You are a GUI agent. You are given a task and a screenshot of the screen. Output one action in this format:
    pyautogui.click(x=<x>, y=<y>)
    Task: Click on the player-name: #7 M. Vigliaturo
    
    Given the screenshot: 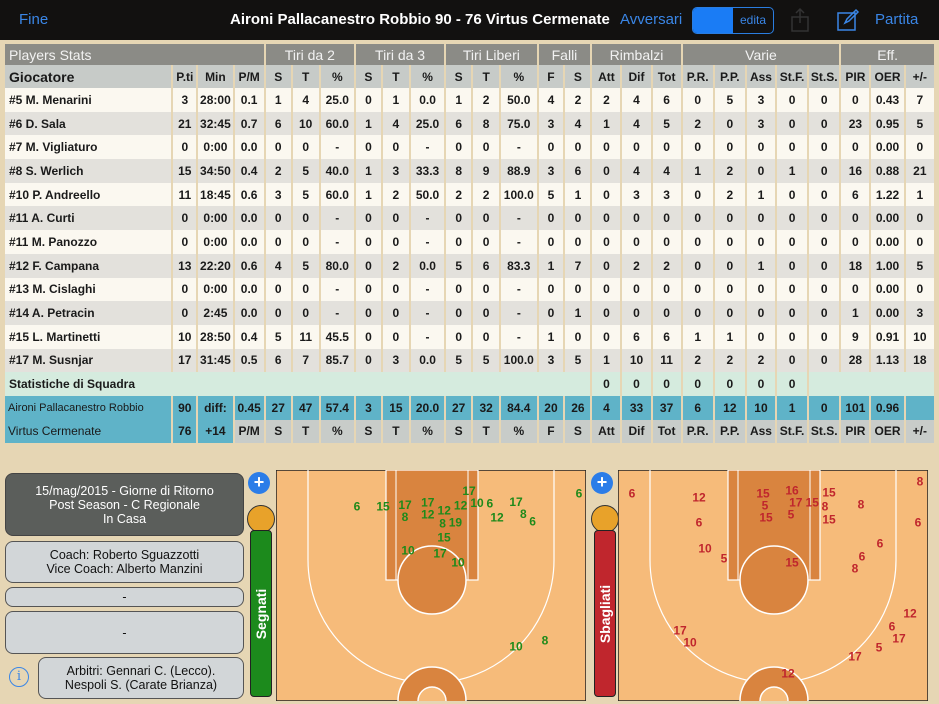 What is the action you would take?
    pyautogui.click(x=88, y=147)
    